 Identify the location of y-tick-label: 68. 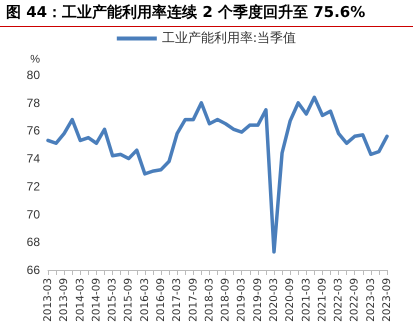
(33, 242).